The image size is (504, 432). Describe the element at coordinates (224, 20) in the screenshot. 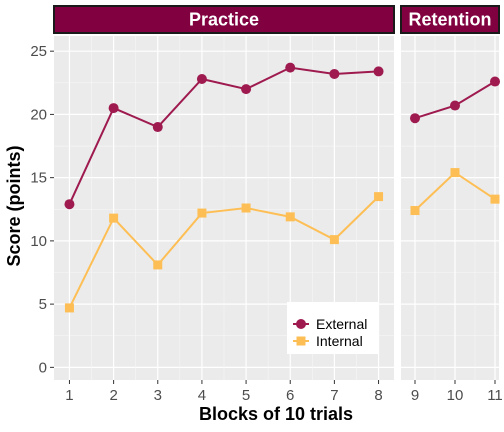

I see `strip-label-practice: Practice` at that location.